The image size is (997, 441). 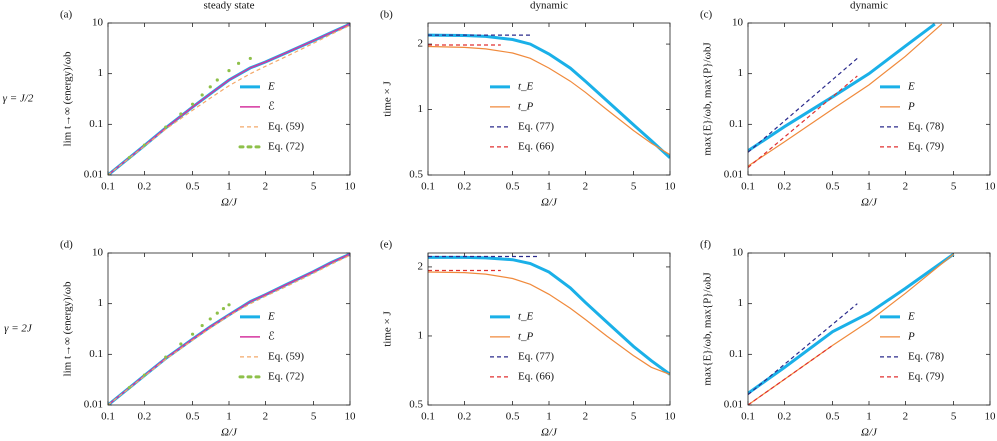 What do you see at coordinates (708, 99) in the screenshot?
I see `y-axis-label: max{E}/ωb, max{P}/ωbJ` at bounding box center [708, 99].